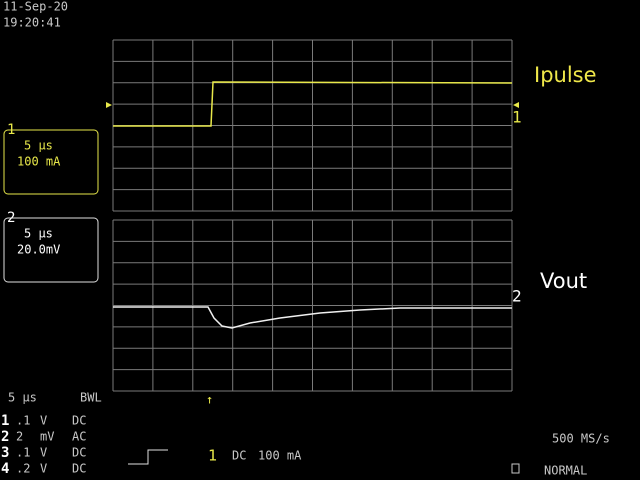 This screenshot has width=640, height=480. I want to click on trigger-icon, so click(148, 457).